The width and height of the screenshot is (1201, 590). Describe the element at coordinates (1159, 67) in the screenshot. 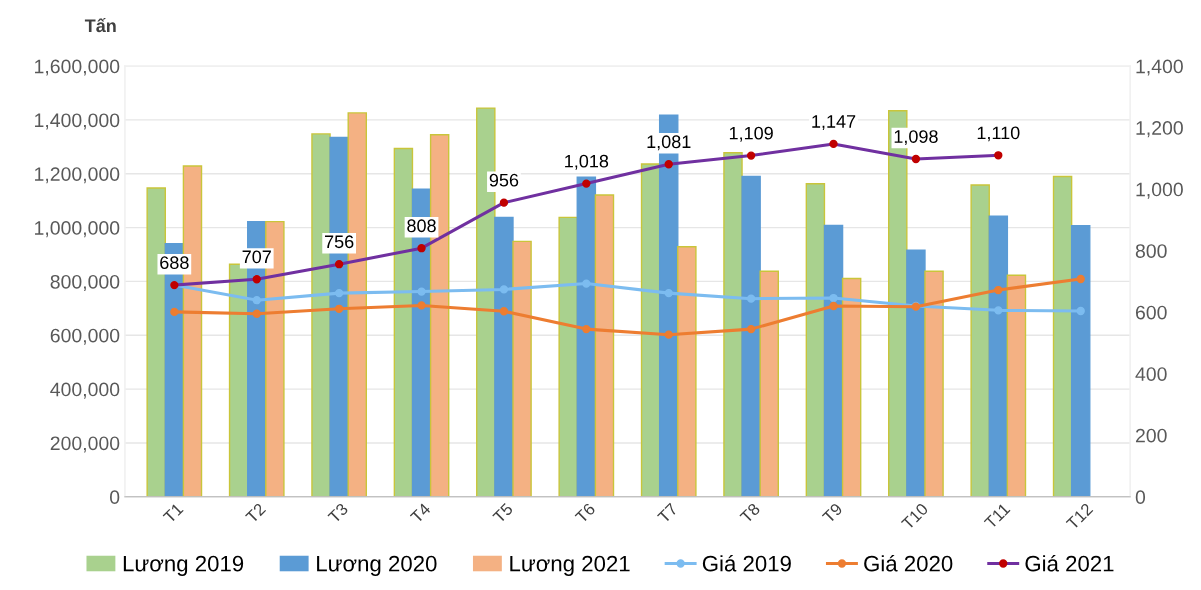

I see `y2-tick-label: 1,400` at that location.